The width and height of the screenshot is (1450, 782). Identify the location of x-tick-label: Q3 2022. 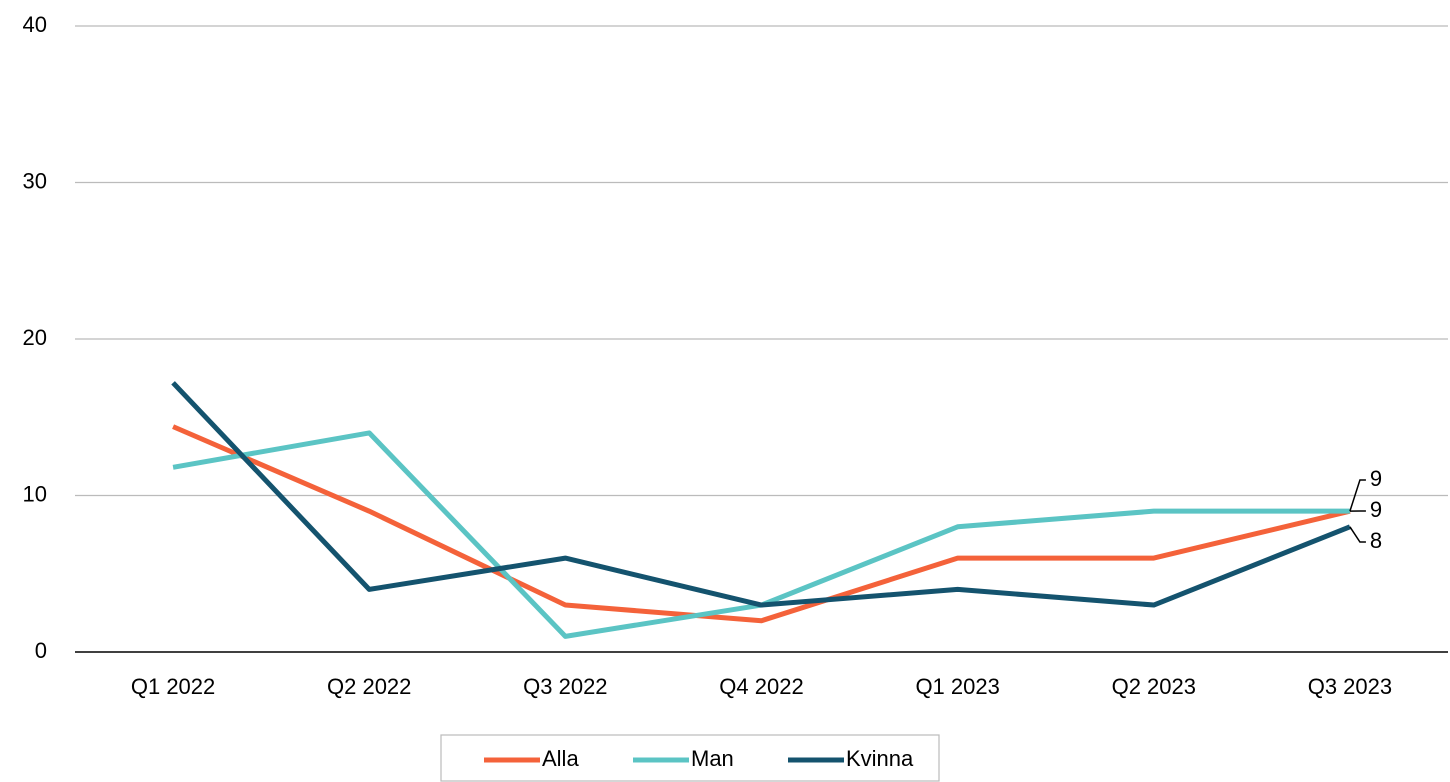
(565, 686).